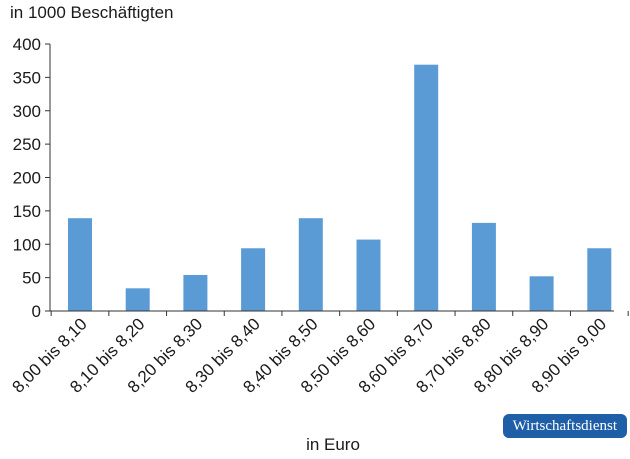 The image size is (630, 459). I want to click on y-tick-label: 200, so click(27, 178).